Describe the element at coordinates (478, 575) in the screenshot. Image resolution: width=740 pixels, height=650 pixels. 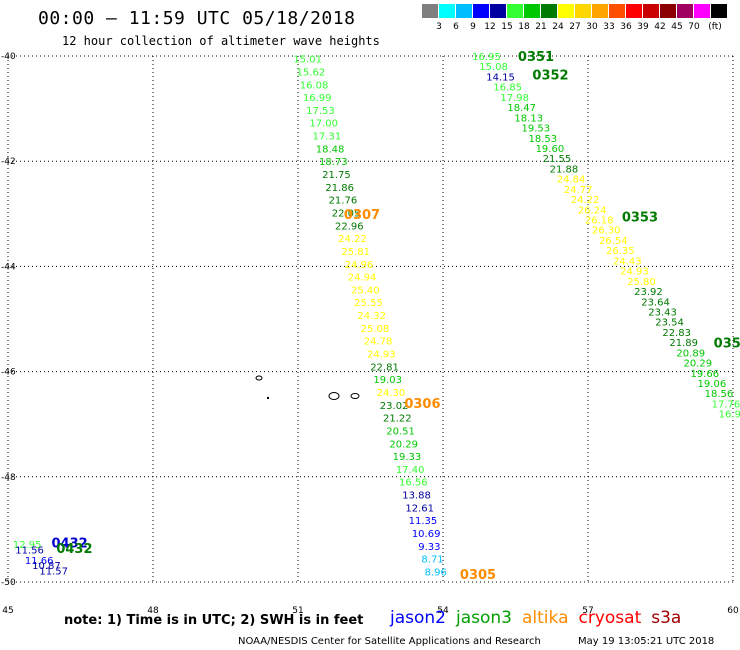
I see `pass-time-label: 0305` at that location.